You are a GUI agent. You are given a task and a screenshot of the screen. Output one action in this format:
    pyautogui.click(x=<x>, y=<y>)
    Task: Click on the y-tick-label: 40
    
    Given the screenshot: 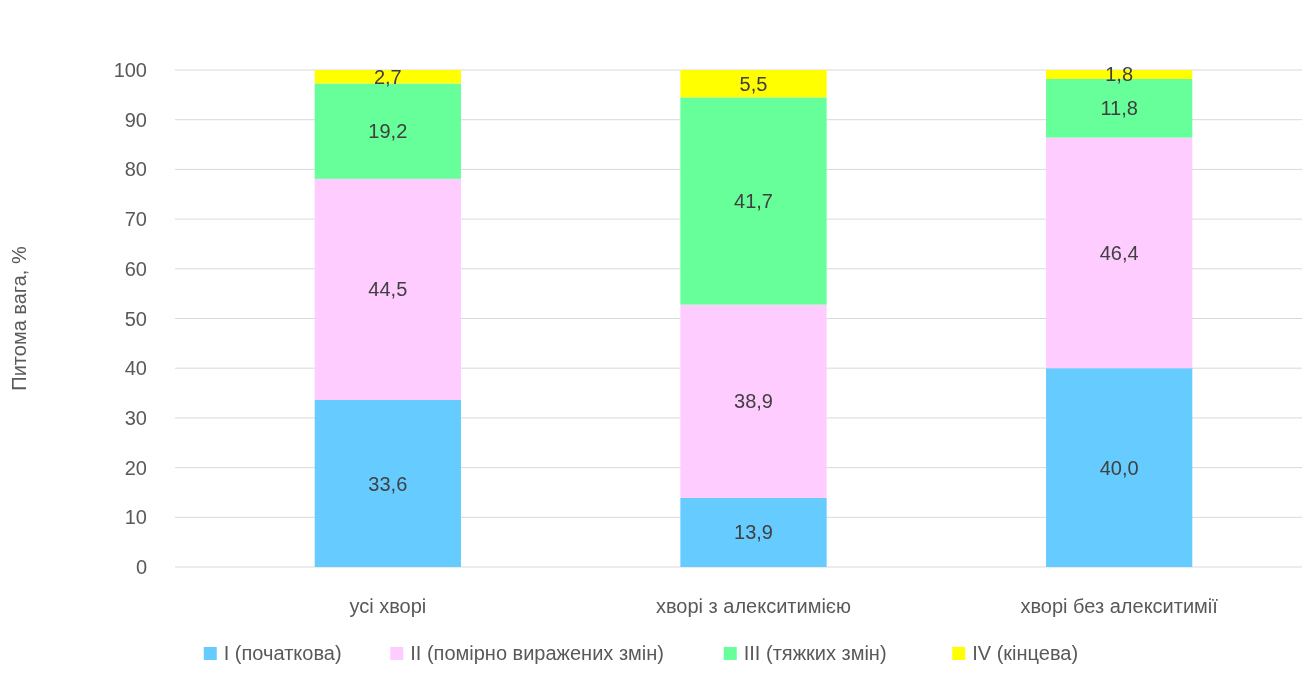 What is the action you would take?
    pyautogui.click(x=135, y=368)
    